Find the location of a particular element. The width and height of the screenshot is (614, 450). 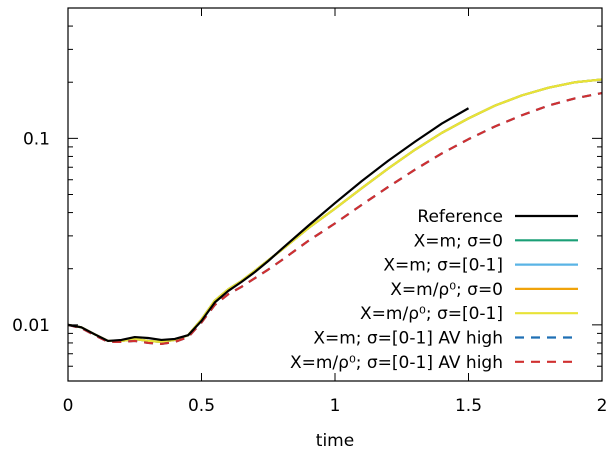

x-tick-label: 0 is located at coordinates (68, 406).